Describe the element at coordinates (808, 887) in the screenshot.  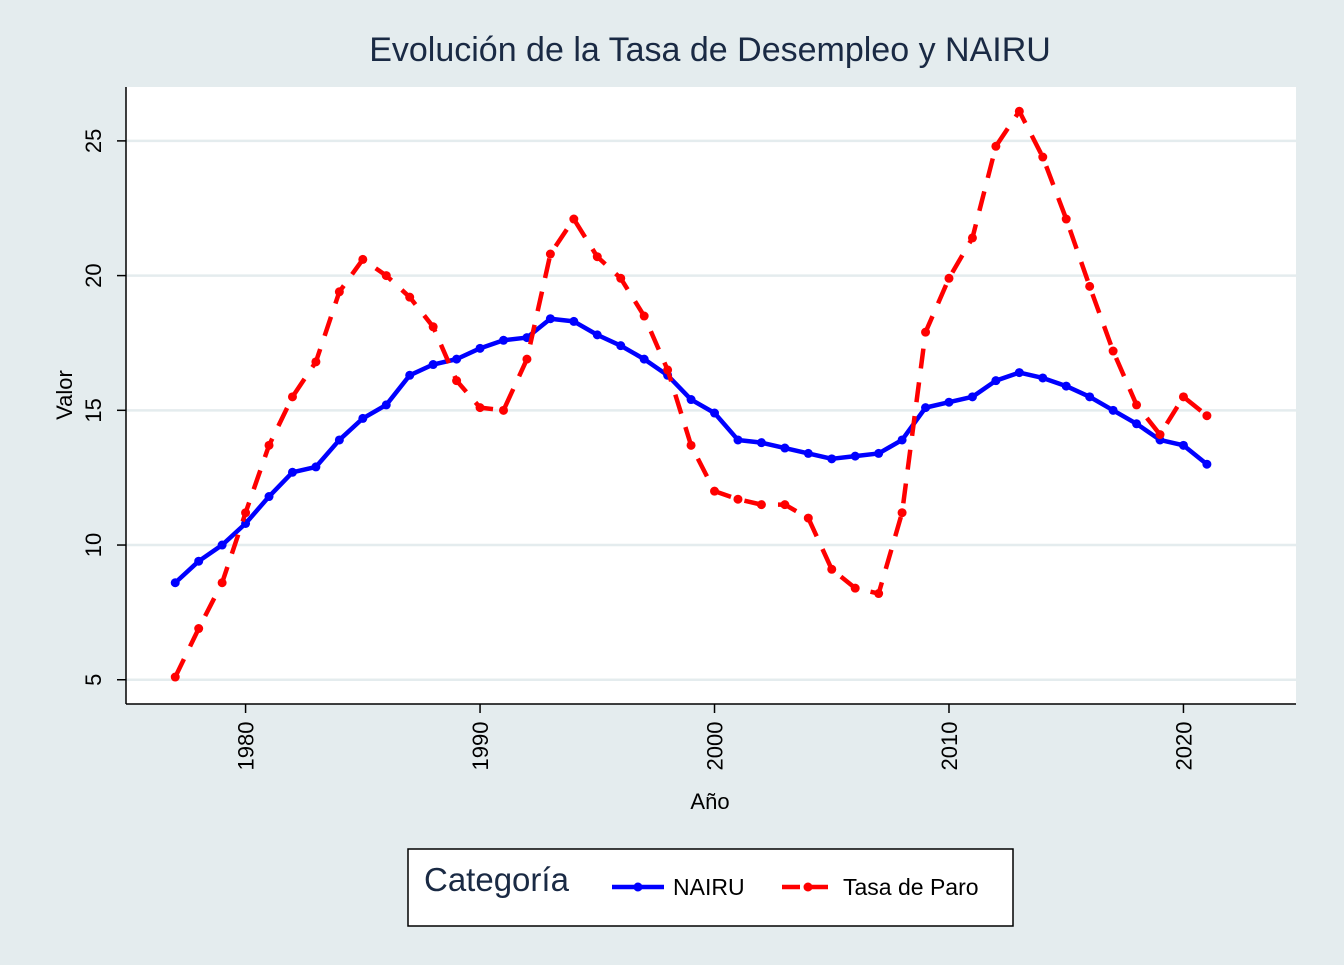
I see `legend-marker-tasa-de-paro` at that location.